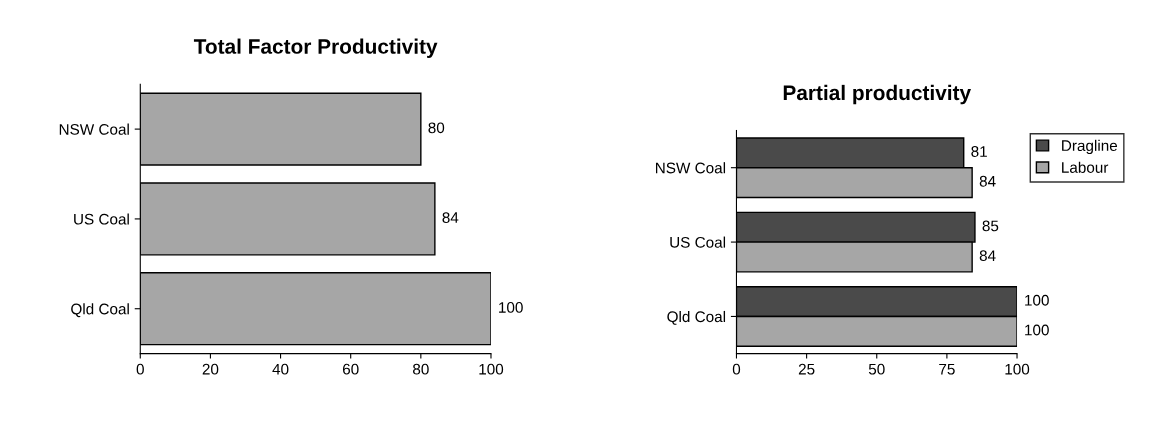 This screenshot has width=1169, height=421. I want to click on x-tick-label: 20, so click(210, 369).